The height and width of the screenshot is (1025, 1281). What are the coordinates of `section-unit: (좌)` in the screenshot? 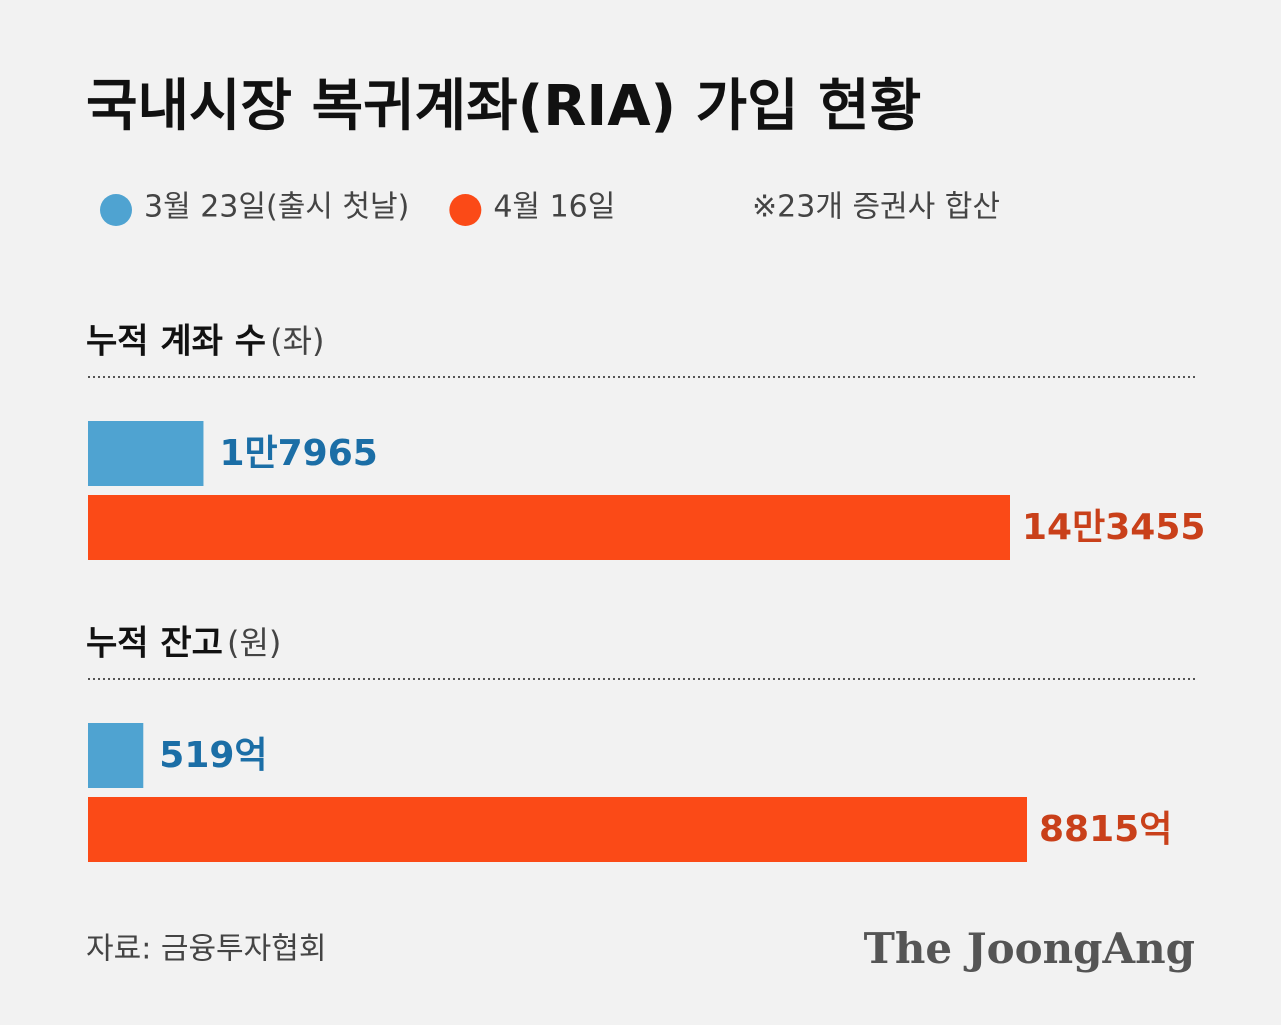 It's located at (297, 341).